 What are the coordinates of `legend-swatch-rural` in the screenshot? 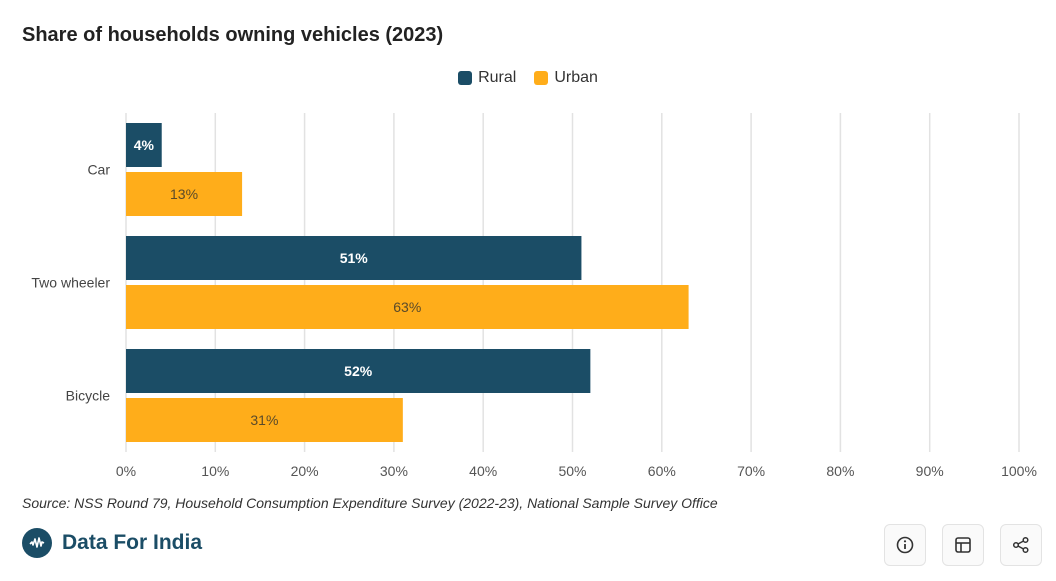 It's located at (465, 78).